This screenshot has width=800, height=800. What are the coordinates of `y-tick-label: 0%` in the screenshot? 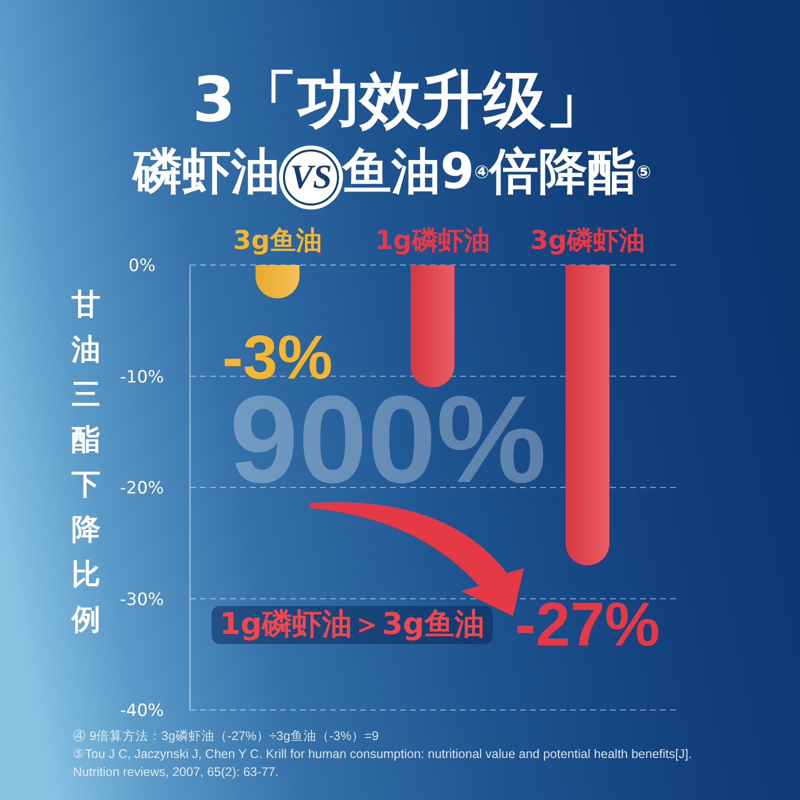 It's located at (142, 266).